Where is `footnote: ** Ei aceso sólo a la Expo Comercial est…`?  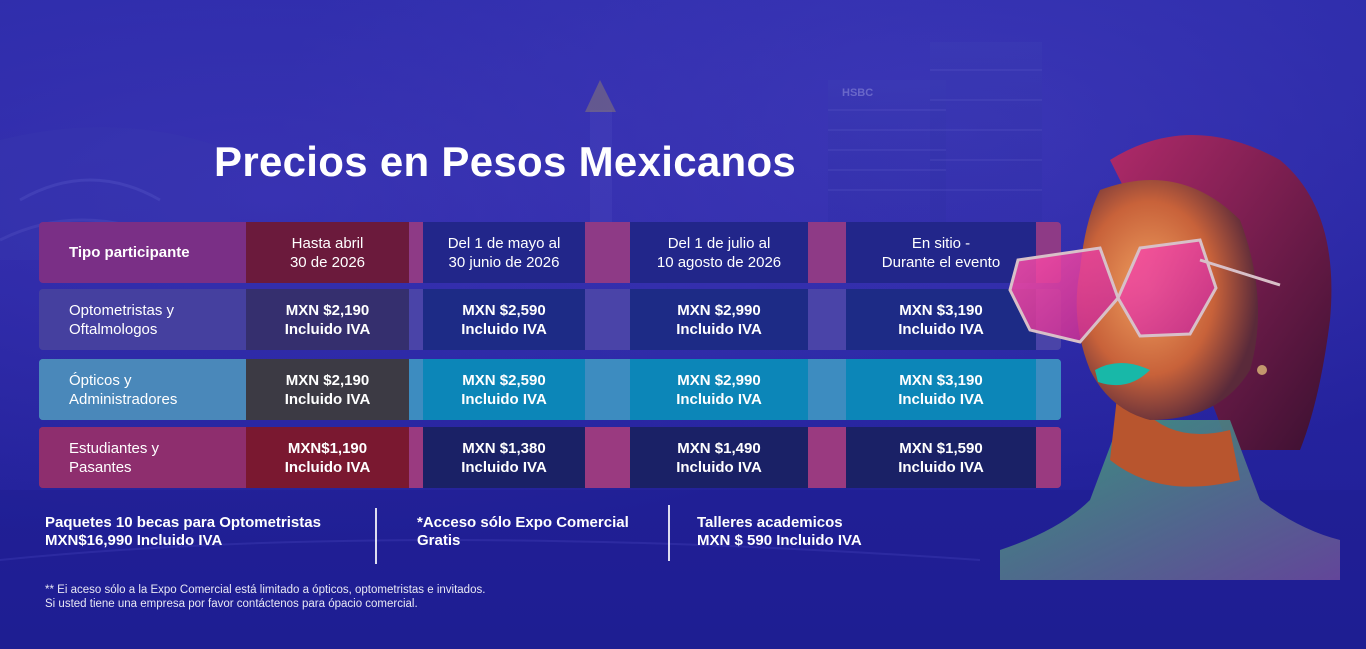
footnote: ** Ei aceso sólo a la Expo Comercial est… is located at coordinates (265, 597).